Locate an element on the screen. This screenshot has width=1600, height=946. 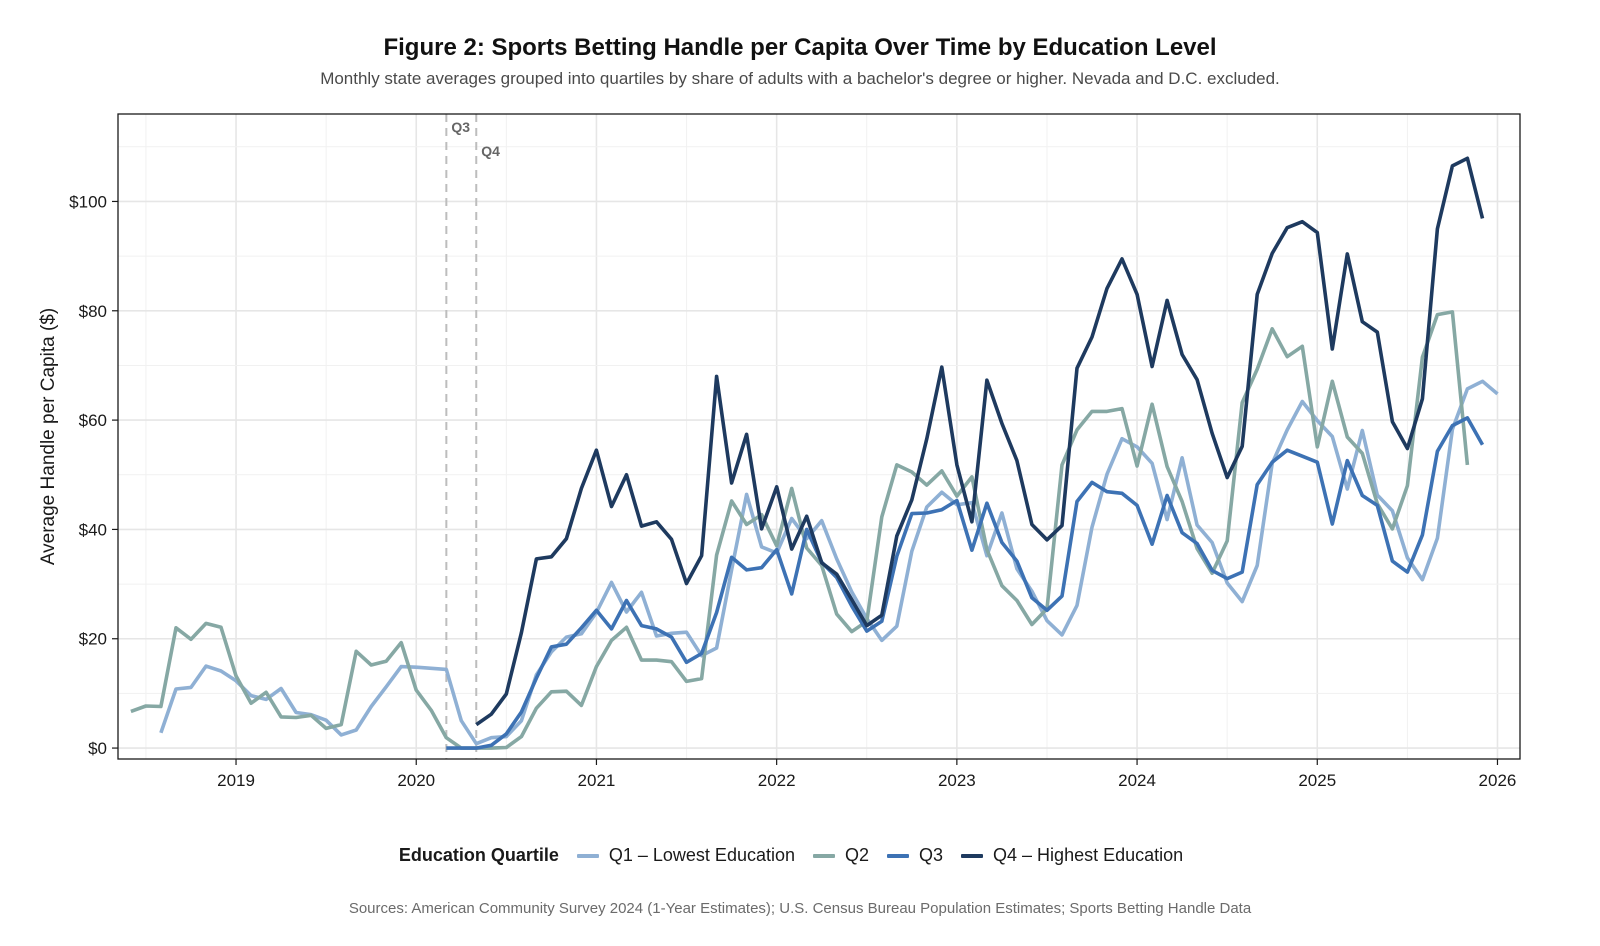
y-tick-label: $80 is located at coordinates (93, 311).